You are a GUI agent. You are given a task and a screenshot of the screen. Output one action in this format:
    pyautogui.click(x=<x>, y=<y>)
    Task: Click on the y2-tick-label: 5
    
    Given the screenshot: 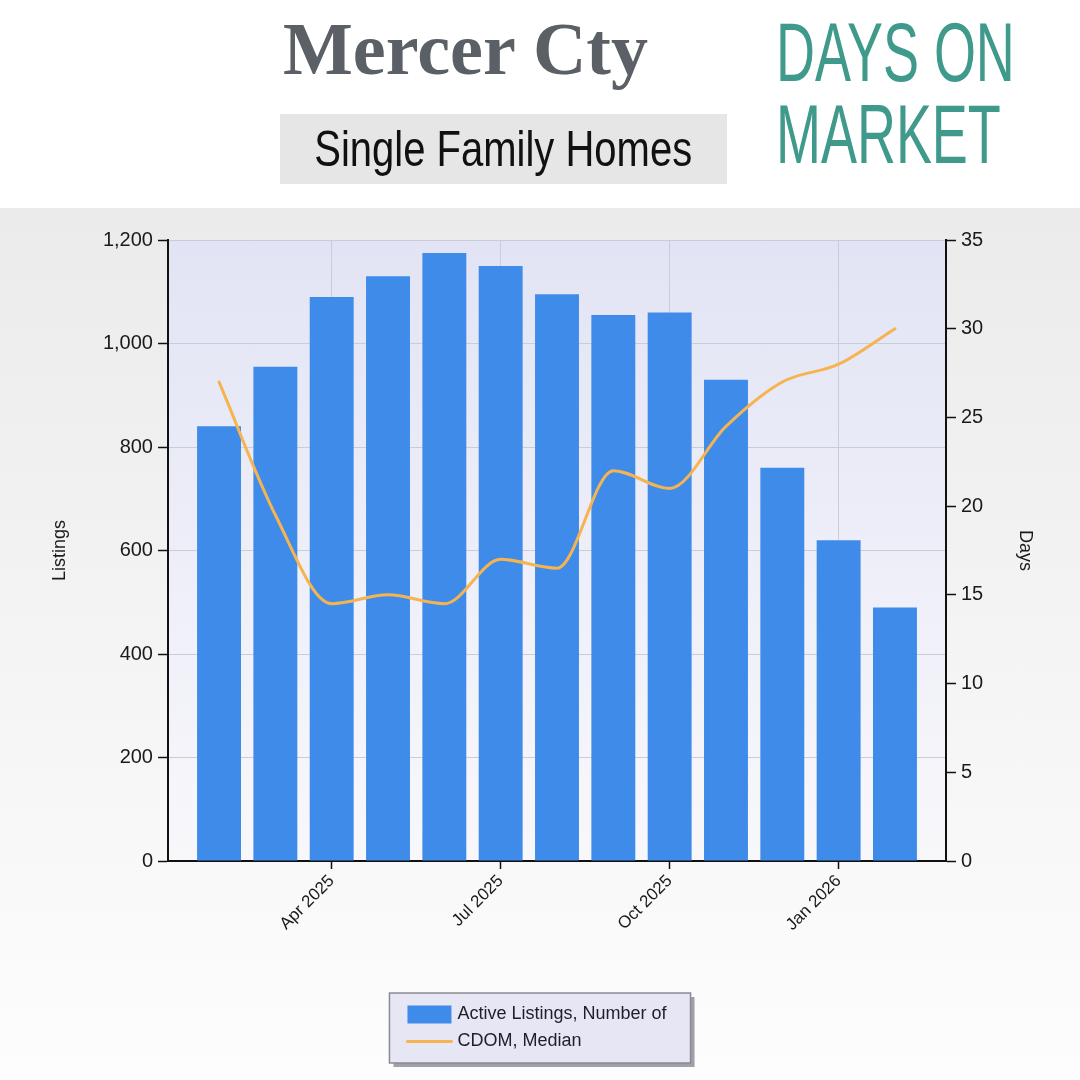 What is the action you would take?
    pyautogui.click(x=967, y=770)
    